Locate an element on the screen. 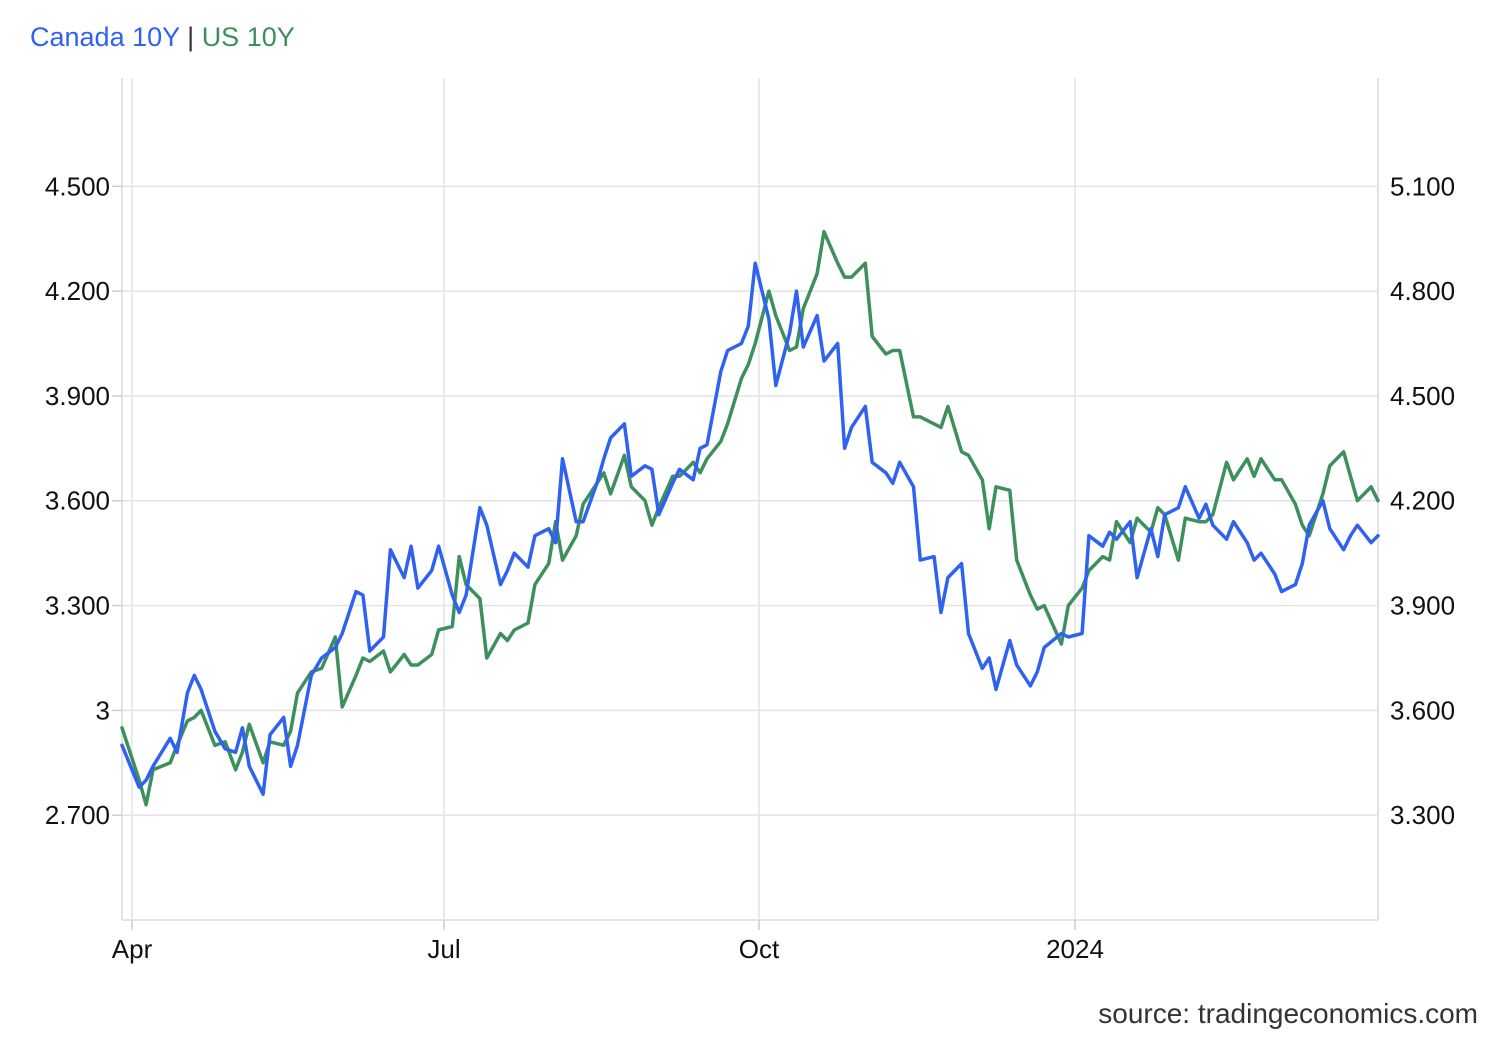 The height and width of the screenshot is (1040, 1500). legend-canada-10y: Canada 10Y is located at coordinates (105, 37).